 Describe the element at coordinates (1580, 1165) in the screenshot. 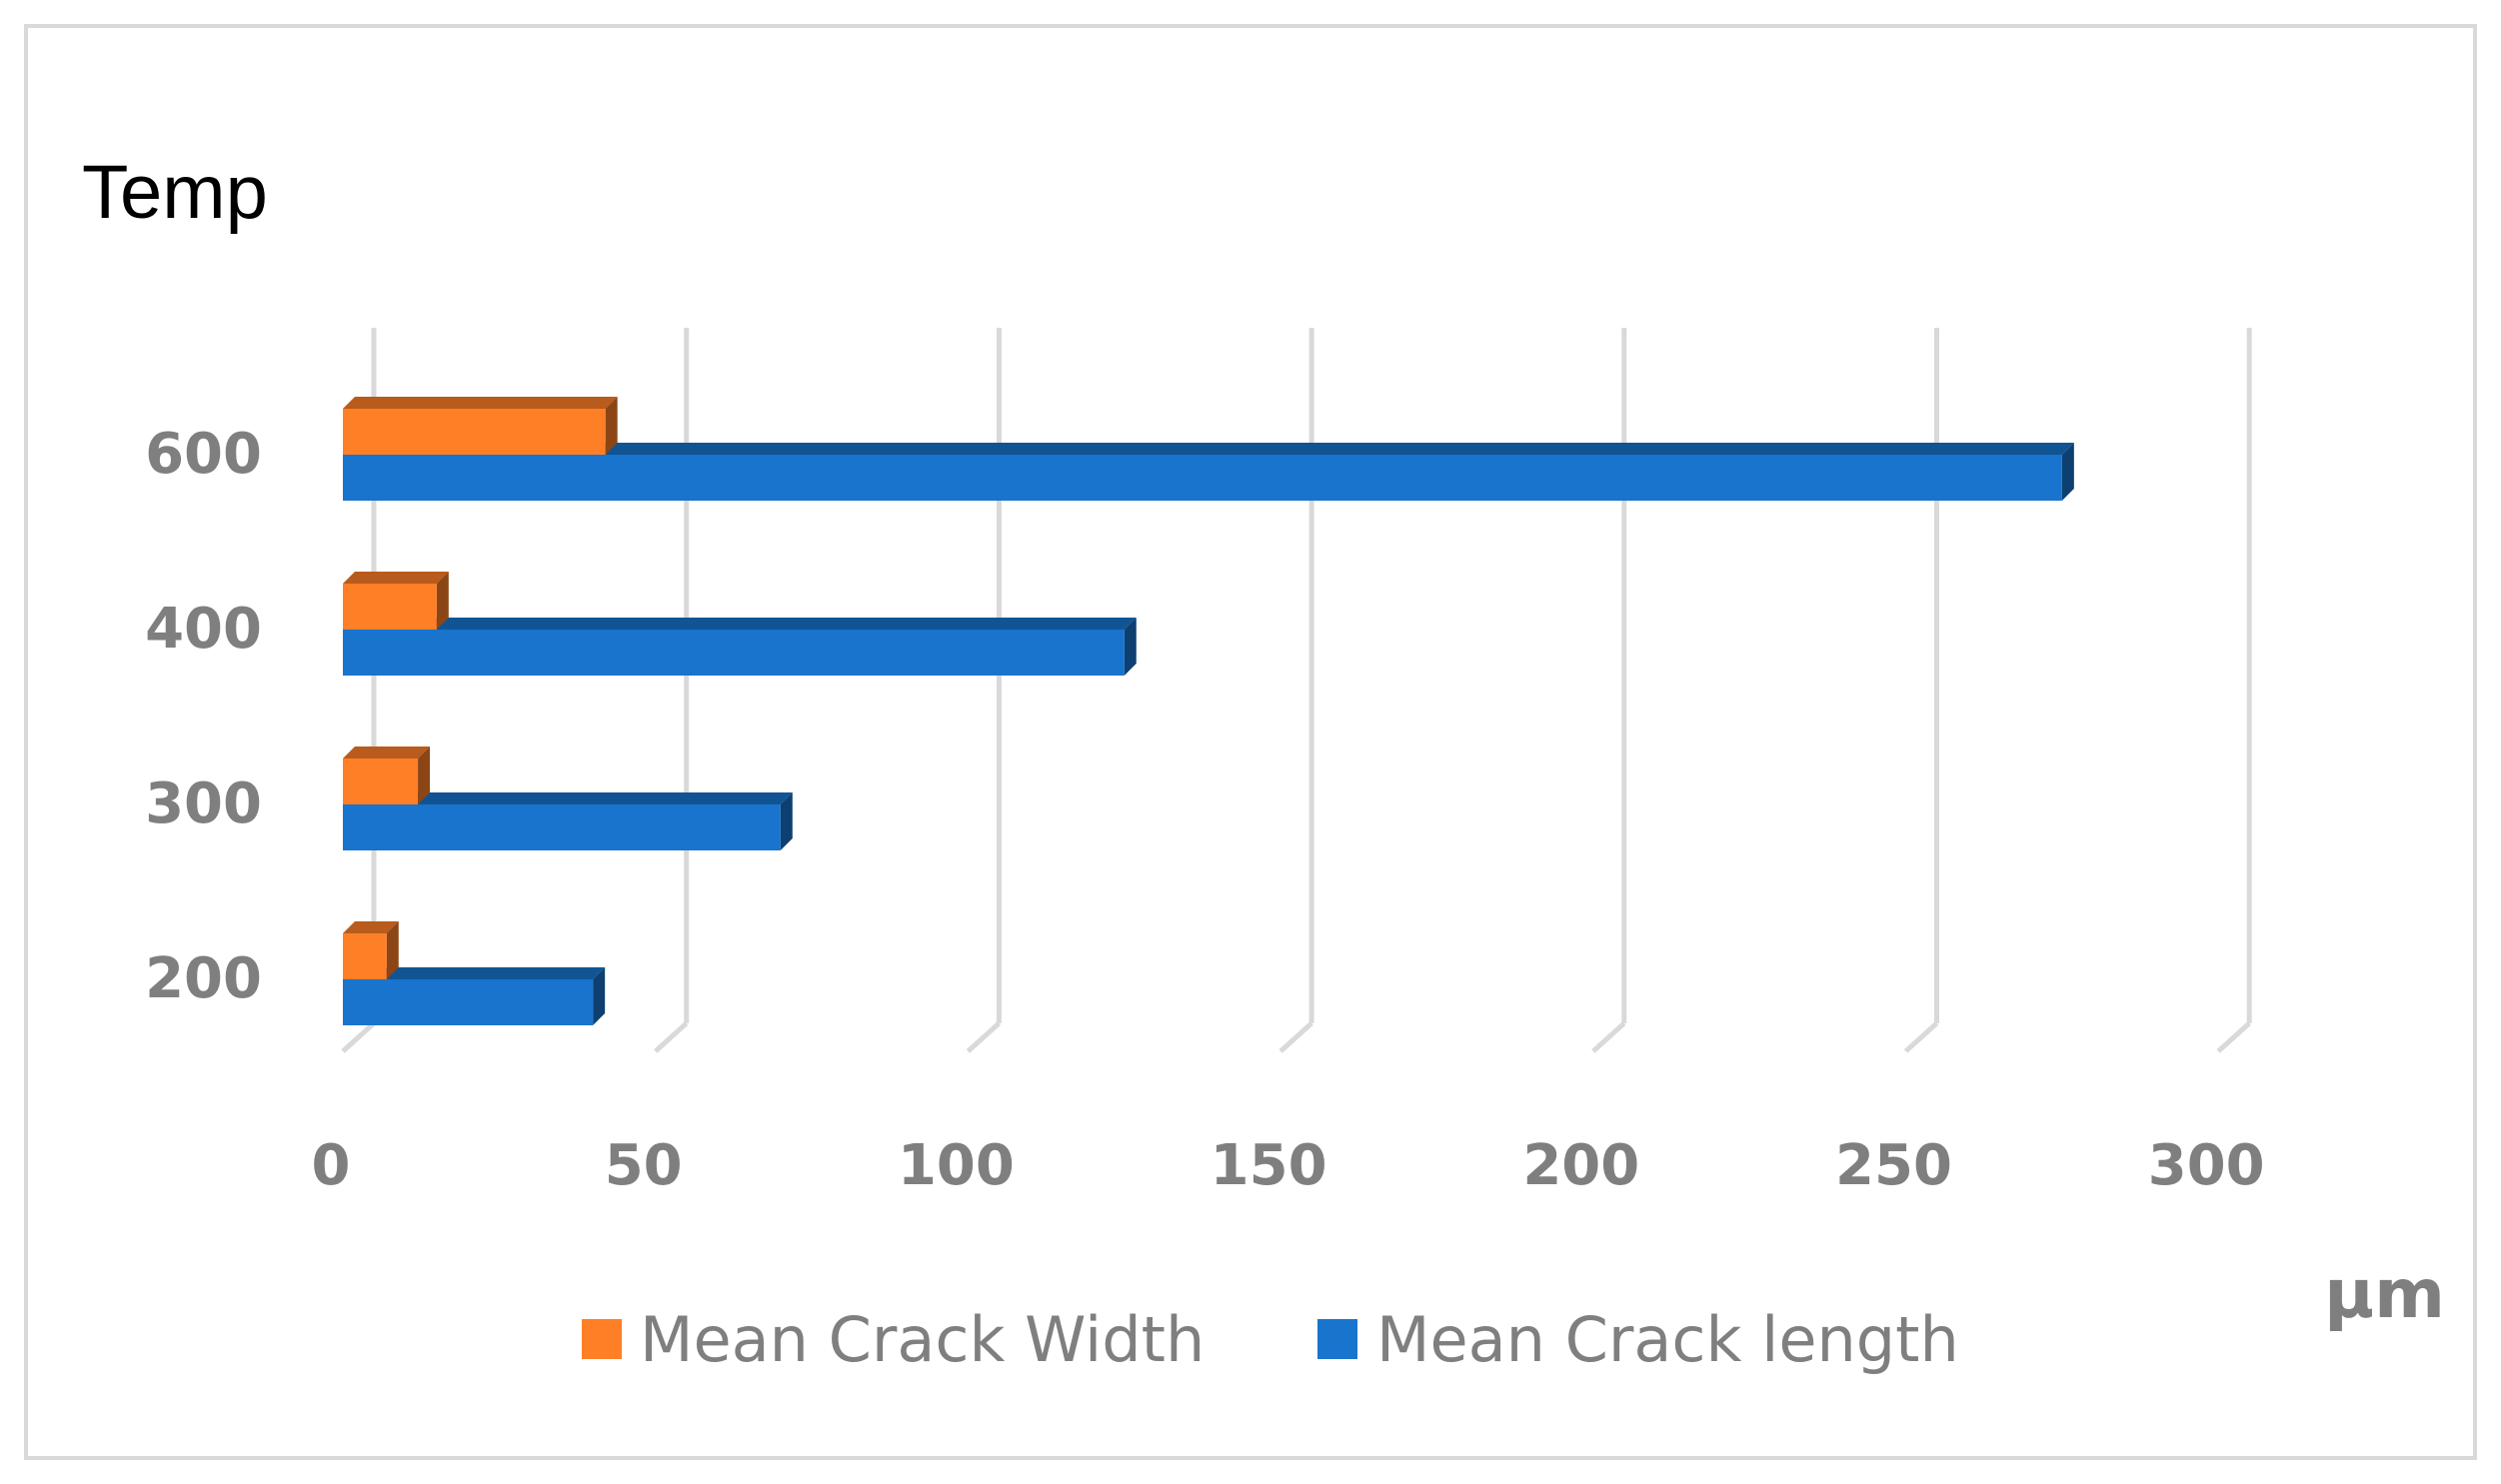

I see `x-tick-label: 200` at that location.